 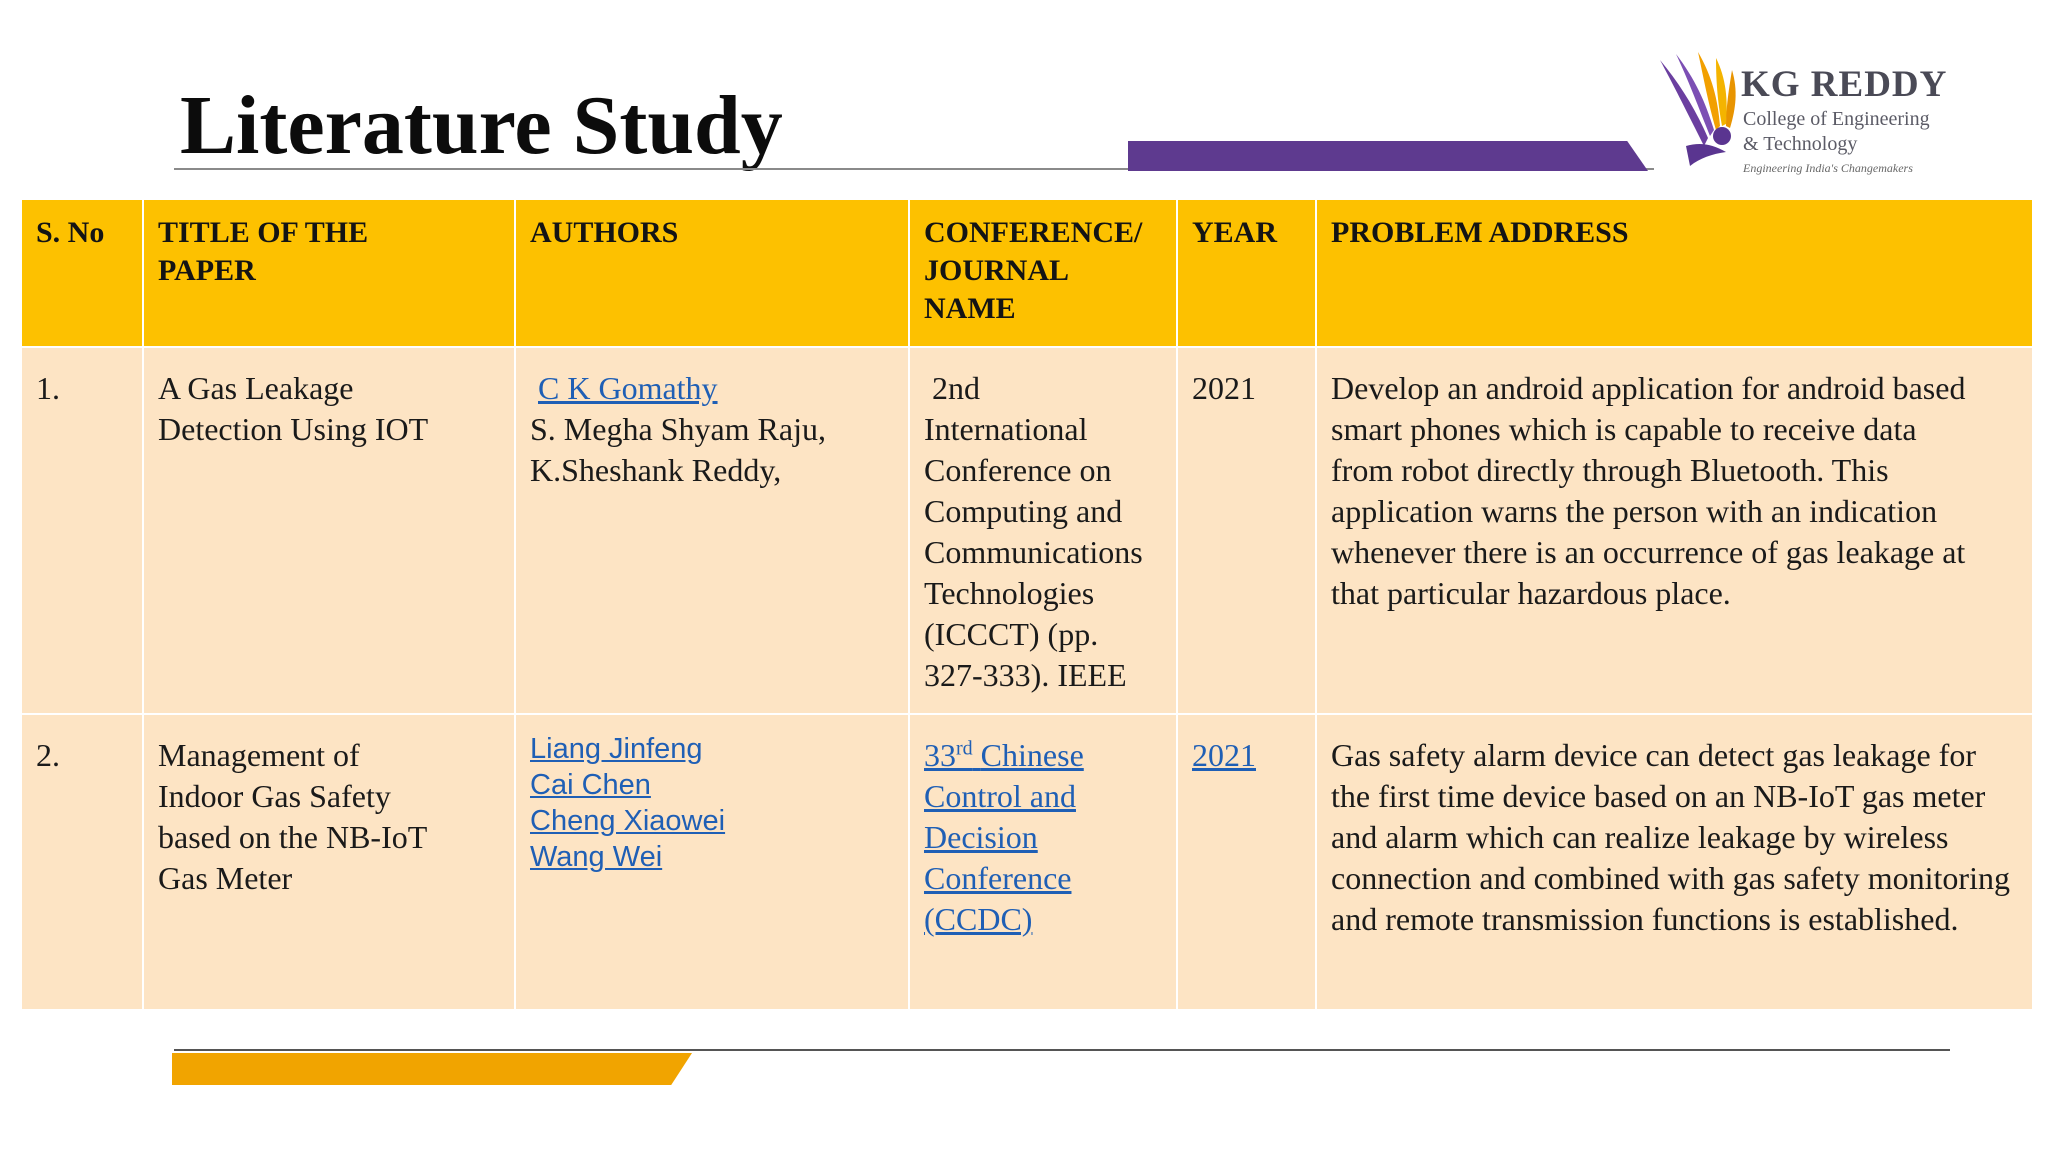 I want to click on venue-link: Decision, so click(x=981, y=837).